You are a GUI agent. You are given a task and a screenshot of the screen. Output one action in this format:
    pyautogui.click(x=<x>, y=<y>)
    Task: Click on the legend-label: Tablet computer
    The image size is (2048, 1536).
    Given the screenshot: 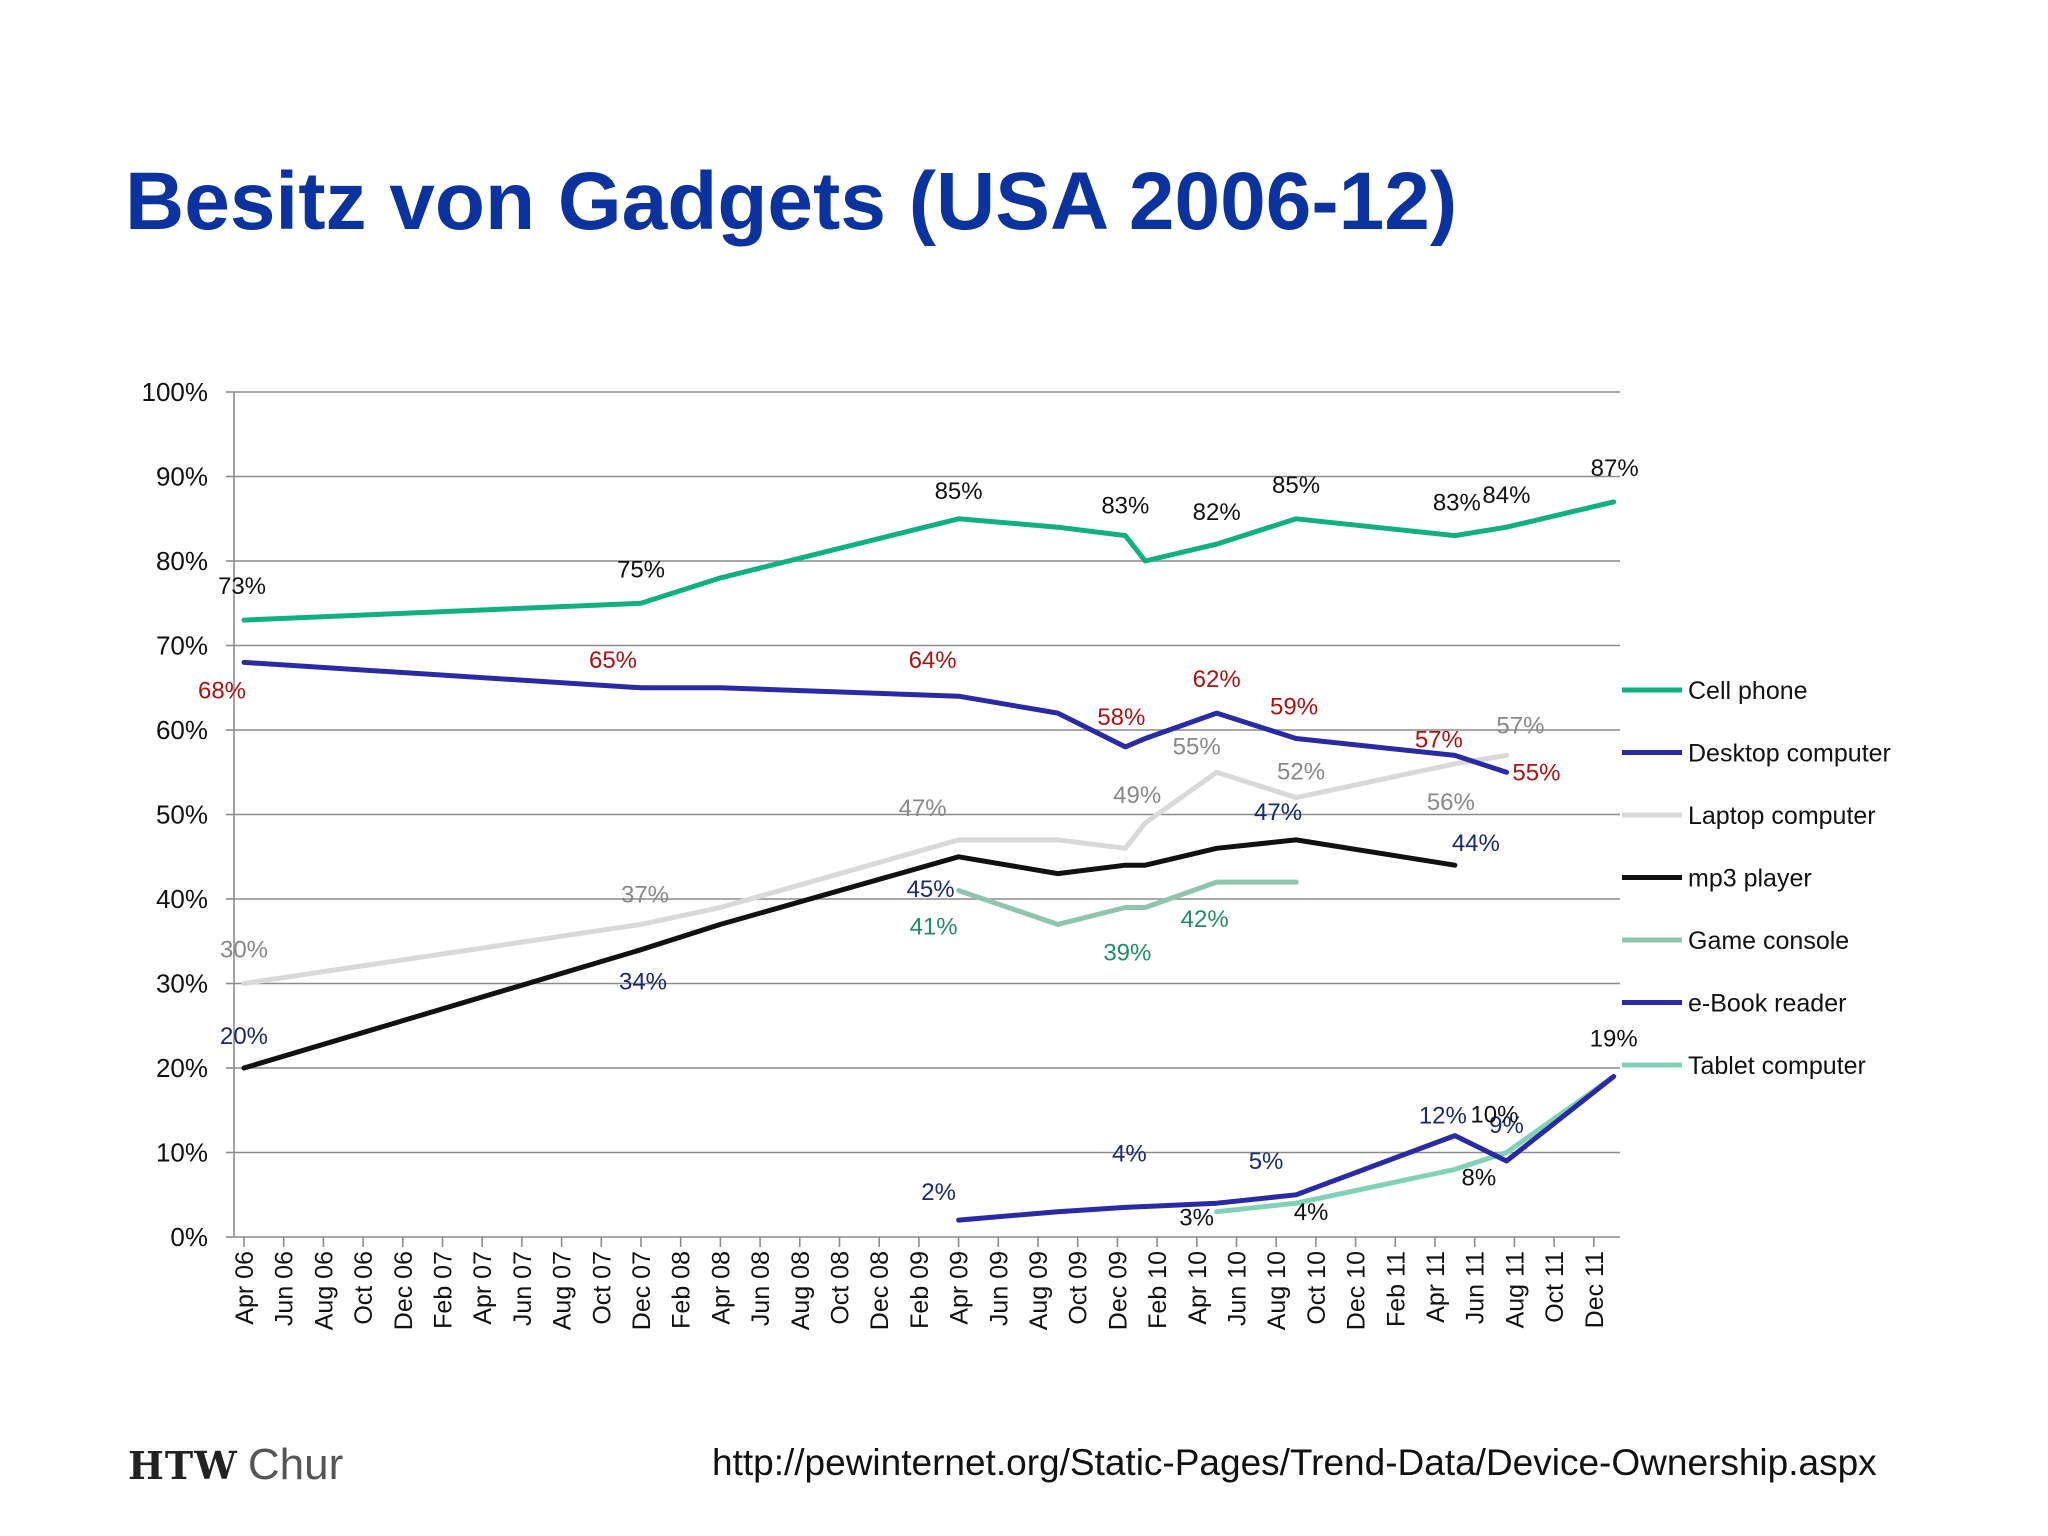 What is the action you would take?
    pyautogui.click(x=1777, y=1066)
    